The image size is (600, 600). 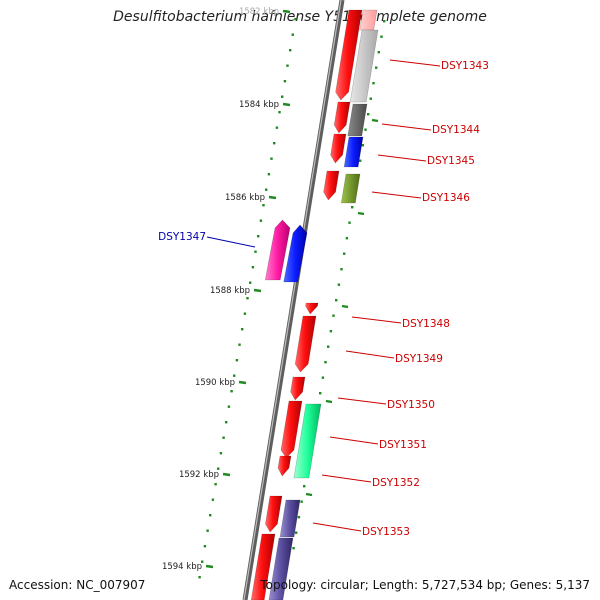 What do you see at coordinates (396, 483) in the screenshot?
I see `gene-label: DSY1352` at bounding box center [396, 483].